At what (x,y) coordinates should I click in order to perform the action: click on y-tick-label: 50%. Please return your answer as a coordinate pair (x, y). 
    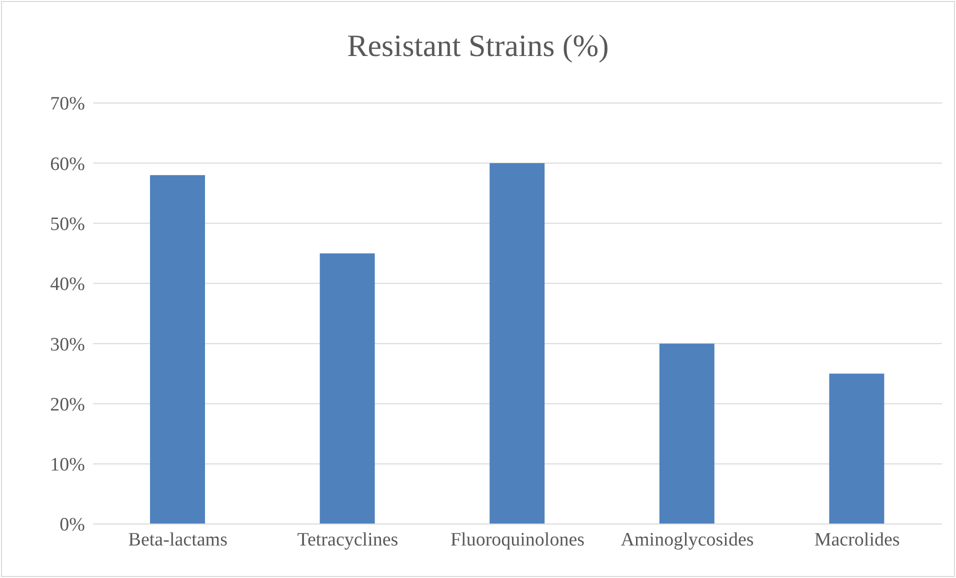
    Looking at the image, I should click on (68, 225).